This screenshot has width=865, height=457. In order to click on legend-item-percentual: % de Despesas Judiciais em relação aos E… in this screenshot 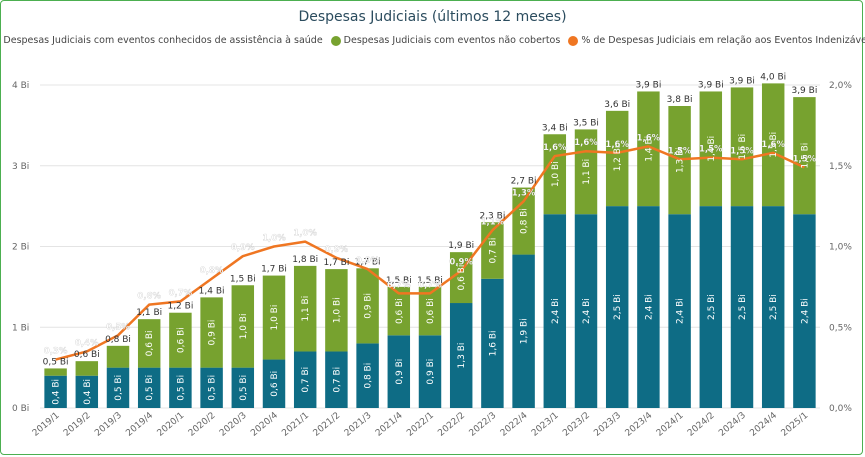, I will do `click(716, 40)`.